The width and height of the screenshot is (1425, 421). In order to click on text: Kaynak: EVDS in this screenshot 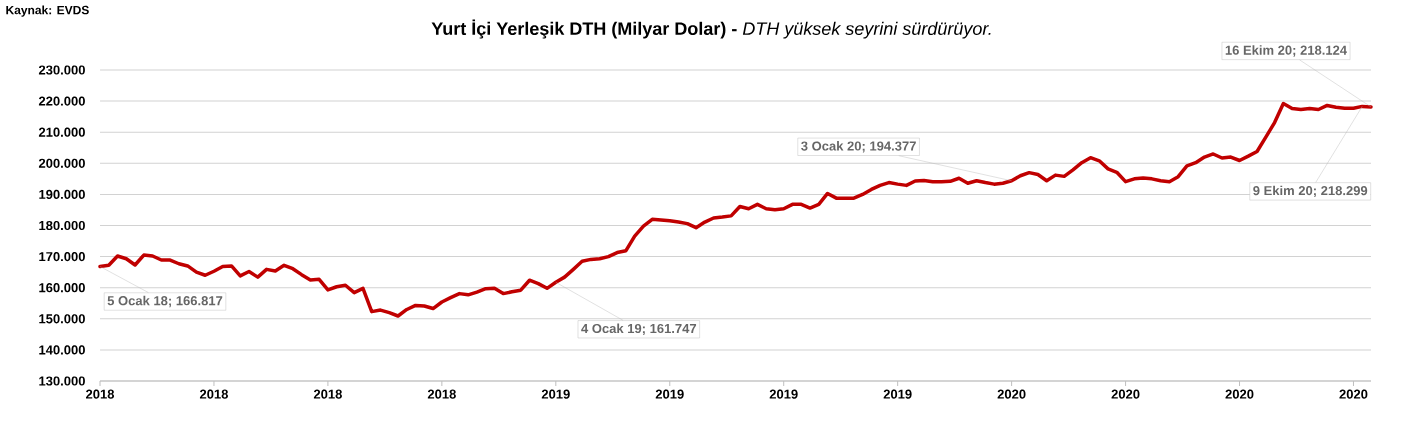, I will do `click(47, 11)`.